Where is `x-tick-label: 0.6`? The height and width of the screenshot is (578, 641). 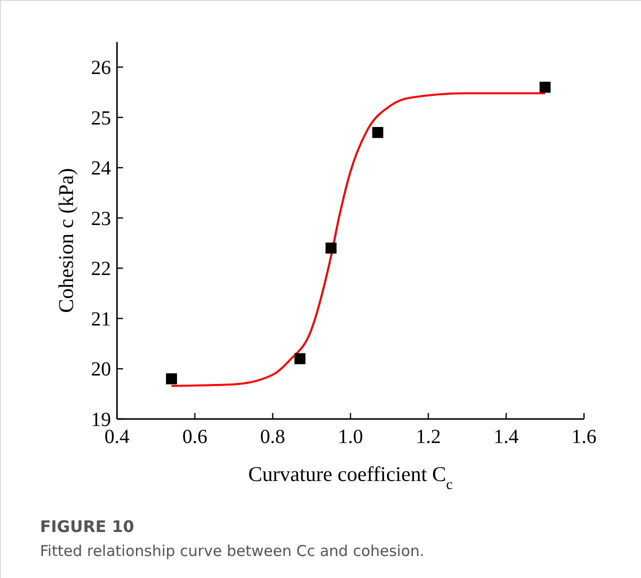 x-tick-label: 0.6 is located at coordinates (195, 437).